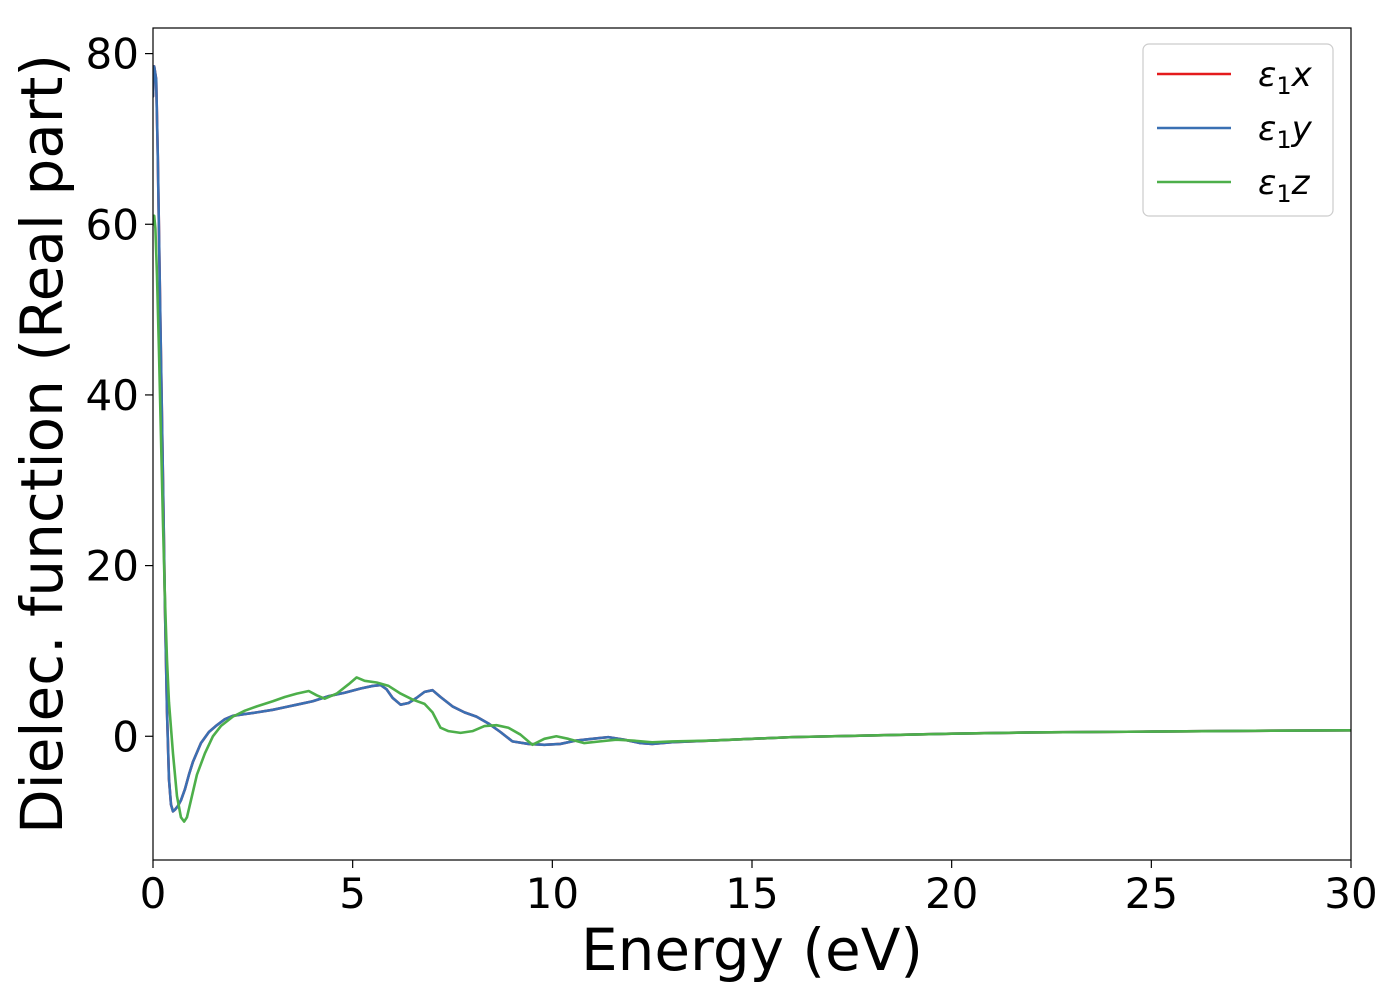 The width and height of the screenshot is (1400, 1000). What do you see at coordinates (352, 893) in the screenshot?
I see `x-tick-label: 5` at bounding box center [352, 893].